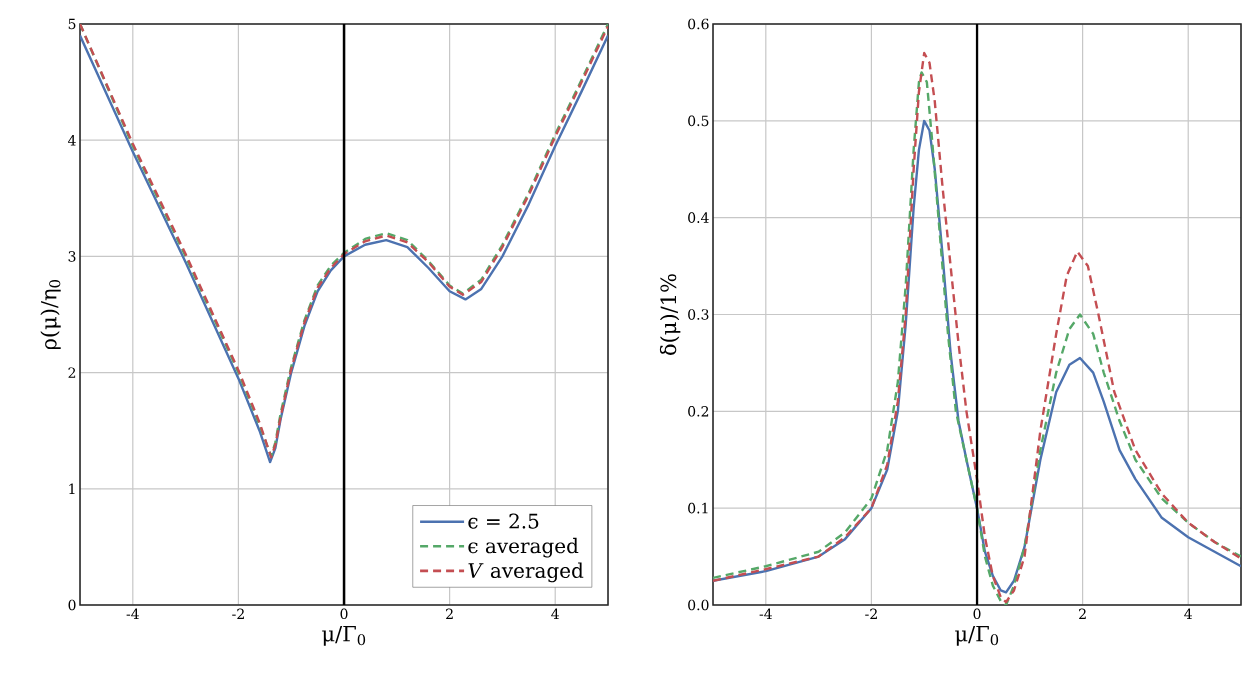 The height and width of the screenshot is (695, 1257). I want to click on y-tick-label: 0.5, so click(698, 121).